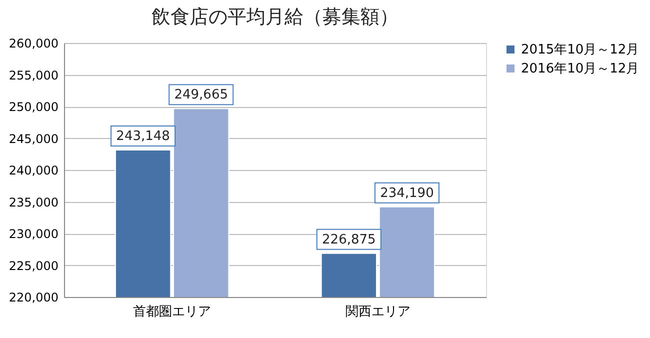 The image size is (650, 338). Describe the element at coordinates (33, 107) in the screenshot. I see `y-tick-label: 250,000` at that location.